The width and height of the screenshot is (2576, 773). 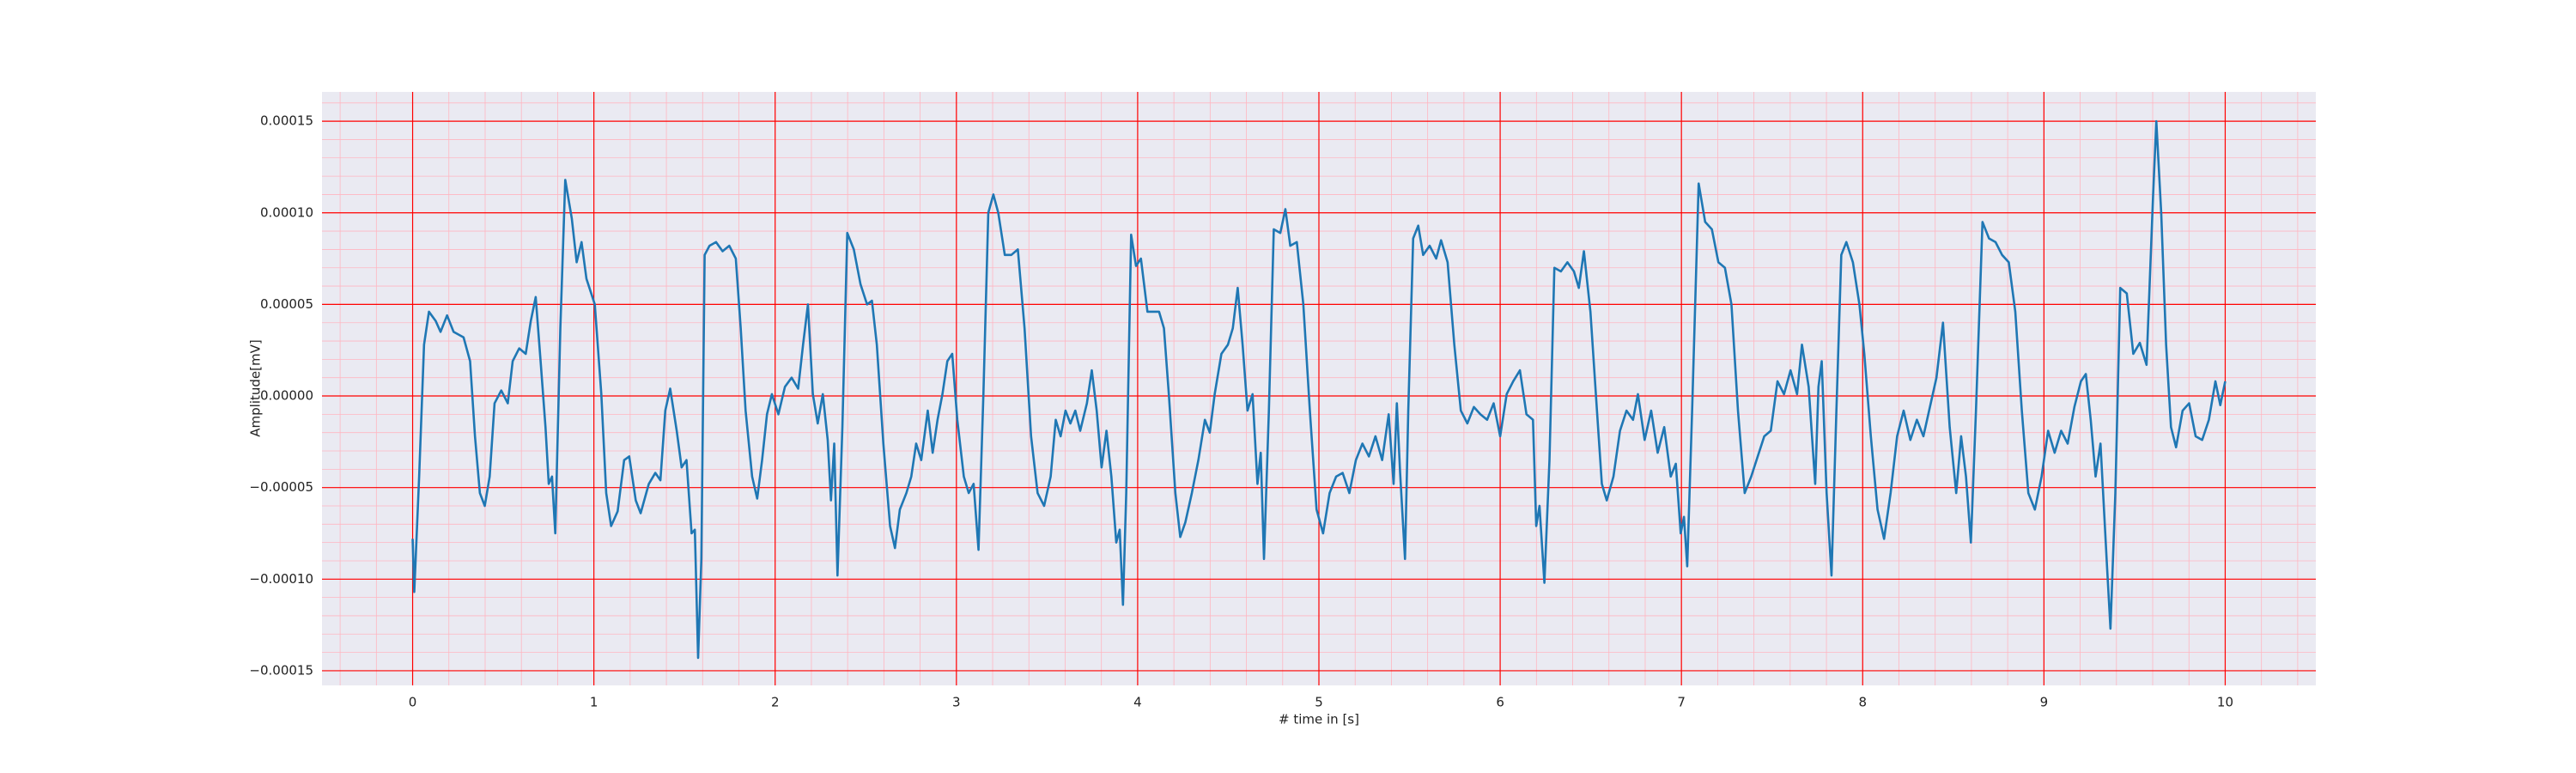 What do you see at coordinates (1137, 702) in the screenshot?
I see `x-tick-label: 4` at bounding box center [1137, 702].